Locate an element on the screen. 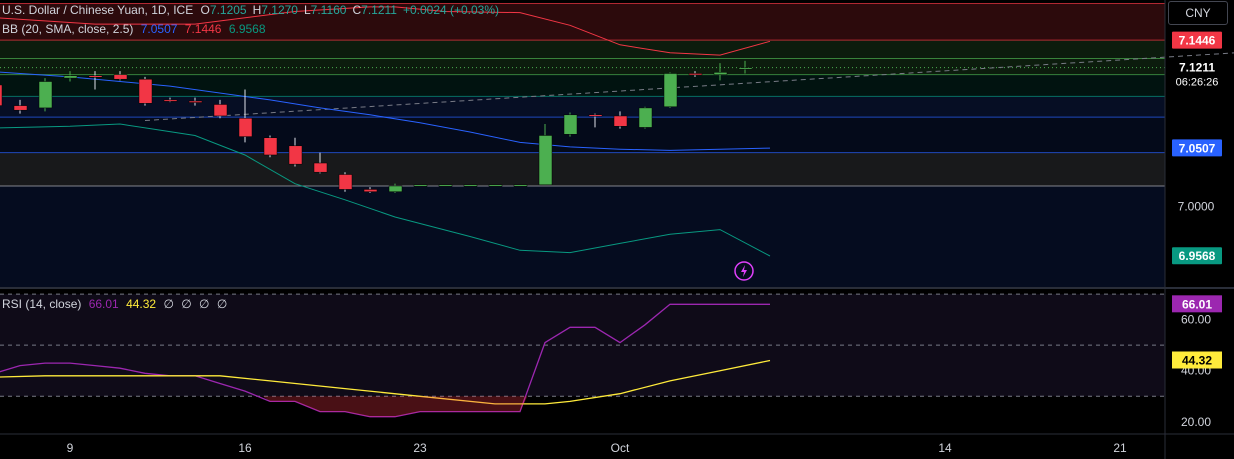 This screenshot has width=1234, height=459. alert-icon is located at coordinates (744, 271).